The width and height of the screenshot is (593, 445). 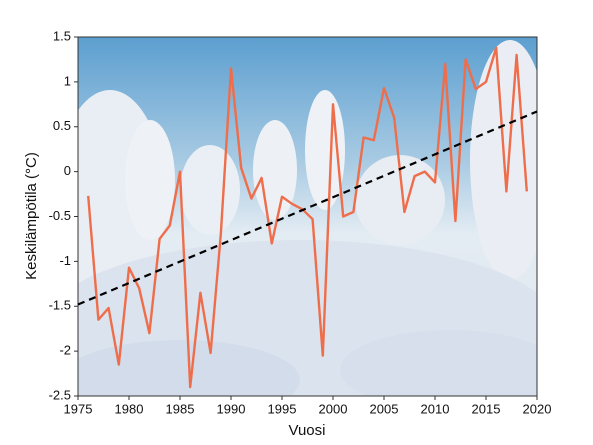 I want to click on x-tick-label: 2000, so click(x=333, y=408).